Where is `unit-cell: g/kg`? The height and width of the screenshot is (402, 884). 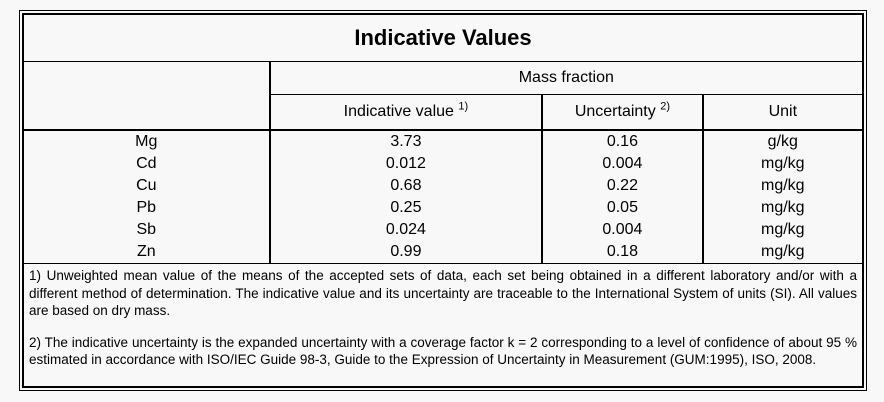
unit-cell: g/kg is located at coordinates (782, 141).